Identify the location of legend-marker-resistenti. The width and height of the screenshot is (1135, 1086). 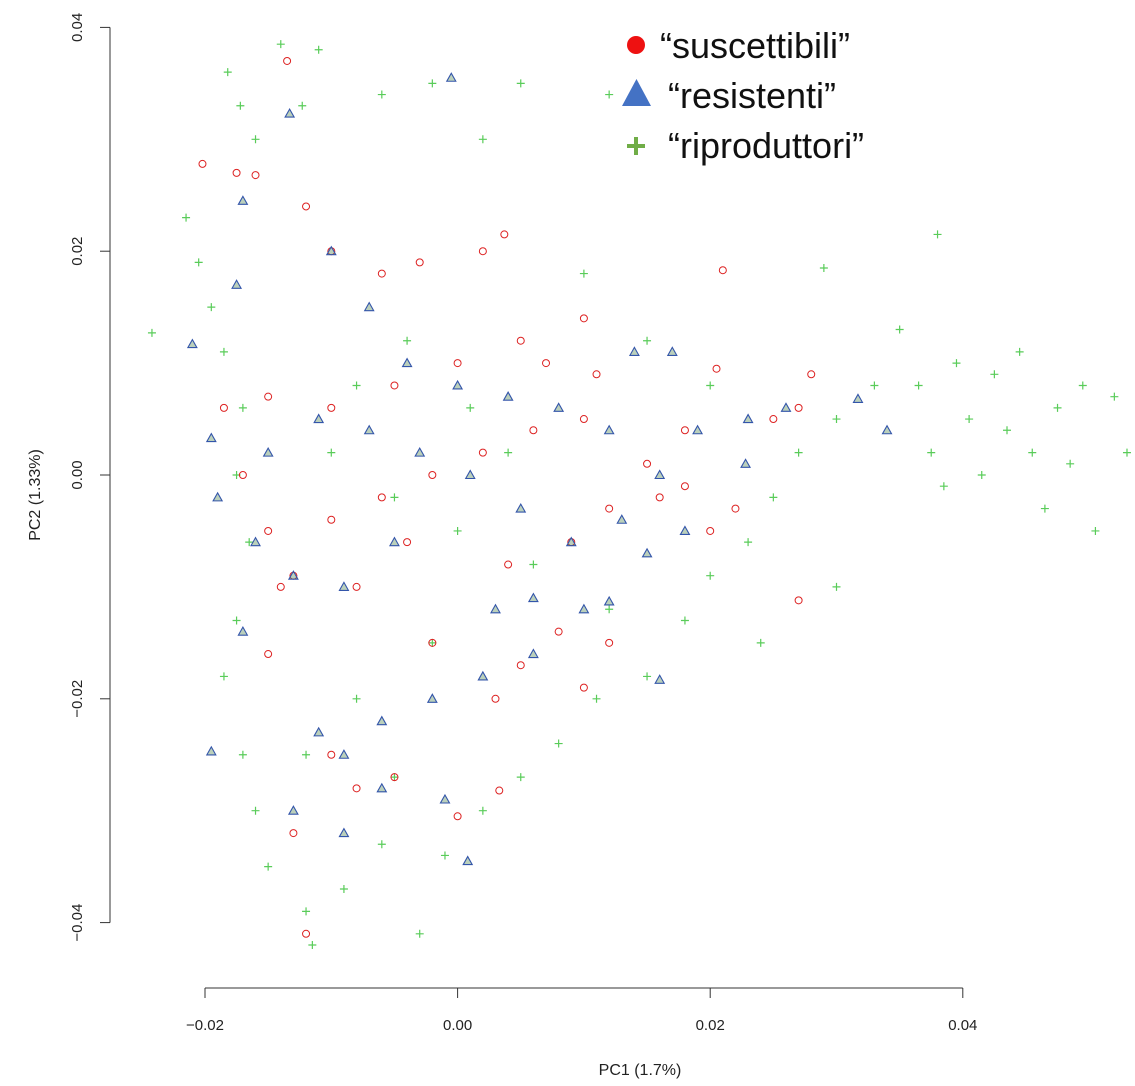
(636, 92).